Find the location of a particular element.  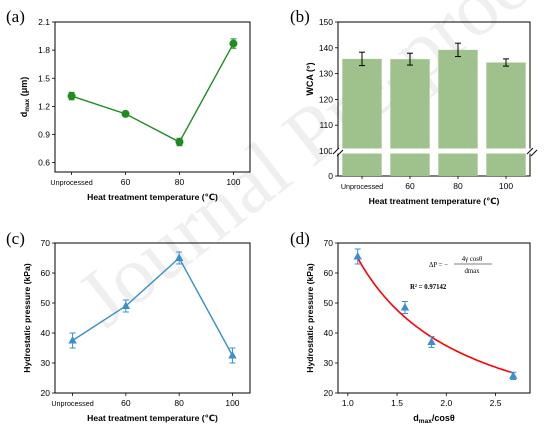

panel-label-d: (d) is located at coordinates (300, 238).